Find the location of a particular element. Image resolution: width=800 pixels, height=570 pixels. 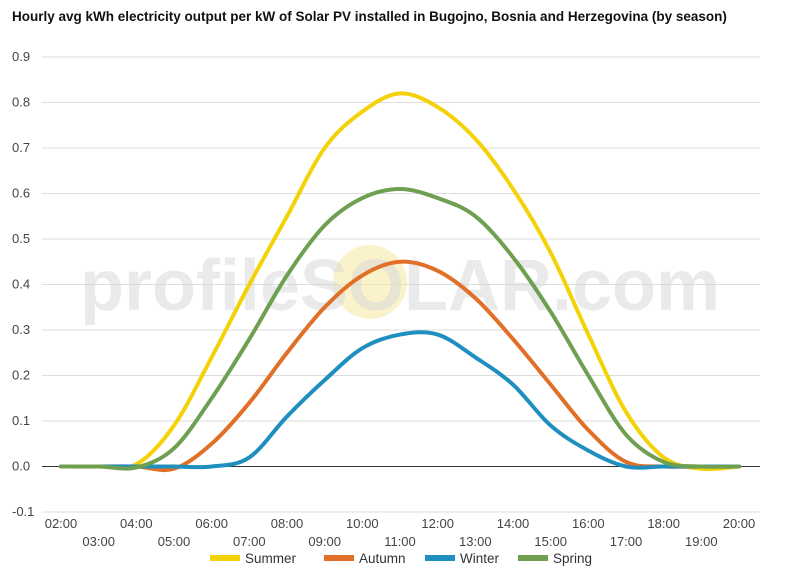

legend-label-summer: Summer is located at coordinates (271, 558).